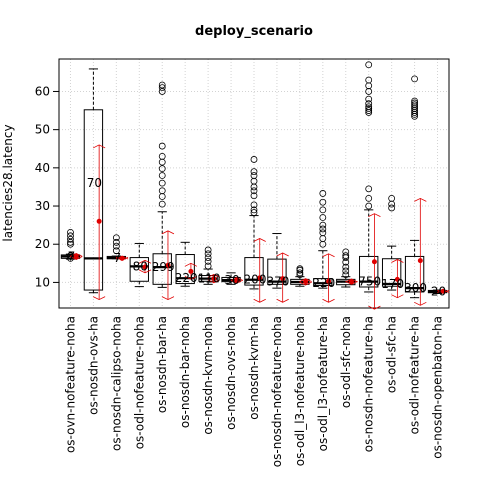 The image size is (480, 480). What do you see at coordinates (209, 279) in the screenshot?
I see `count-label: 110` at bounding box center [209, 279].